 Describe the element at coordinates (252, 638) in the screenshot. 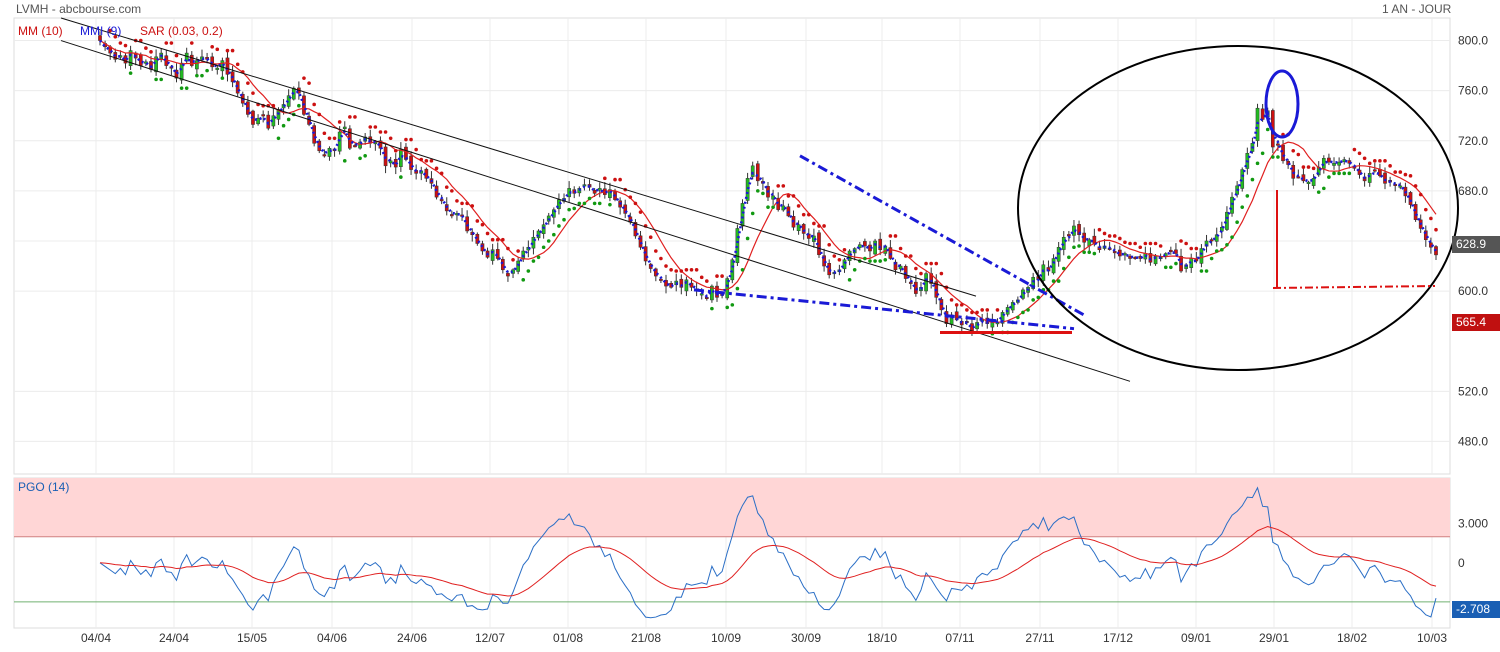

I see `x-tick-label: 15/05` at that location.